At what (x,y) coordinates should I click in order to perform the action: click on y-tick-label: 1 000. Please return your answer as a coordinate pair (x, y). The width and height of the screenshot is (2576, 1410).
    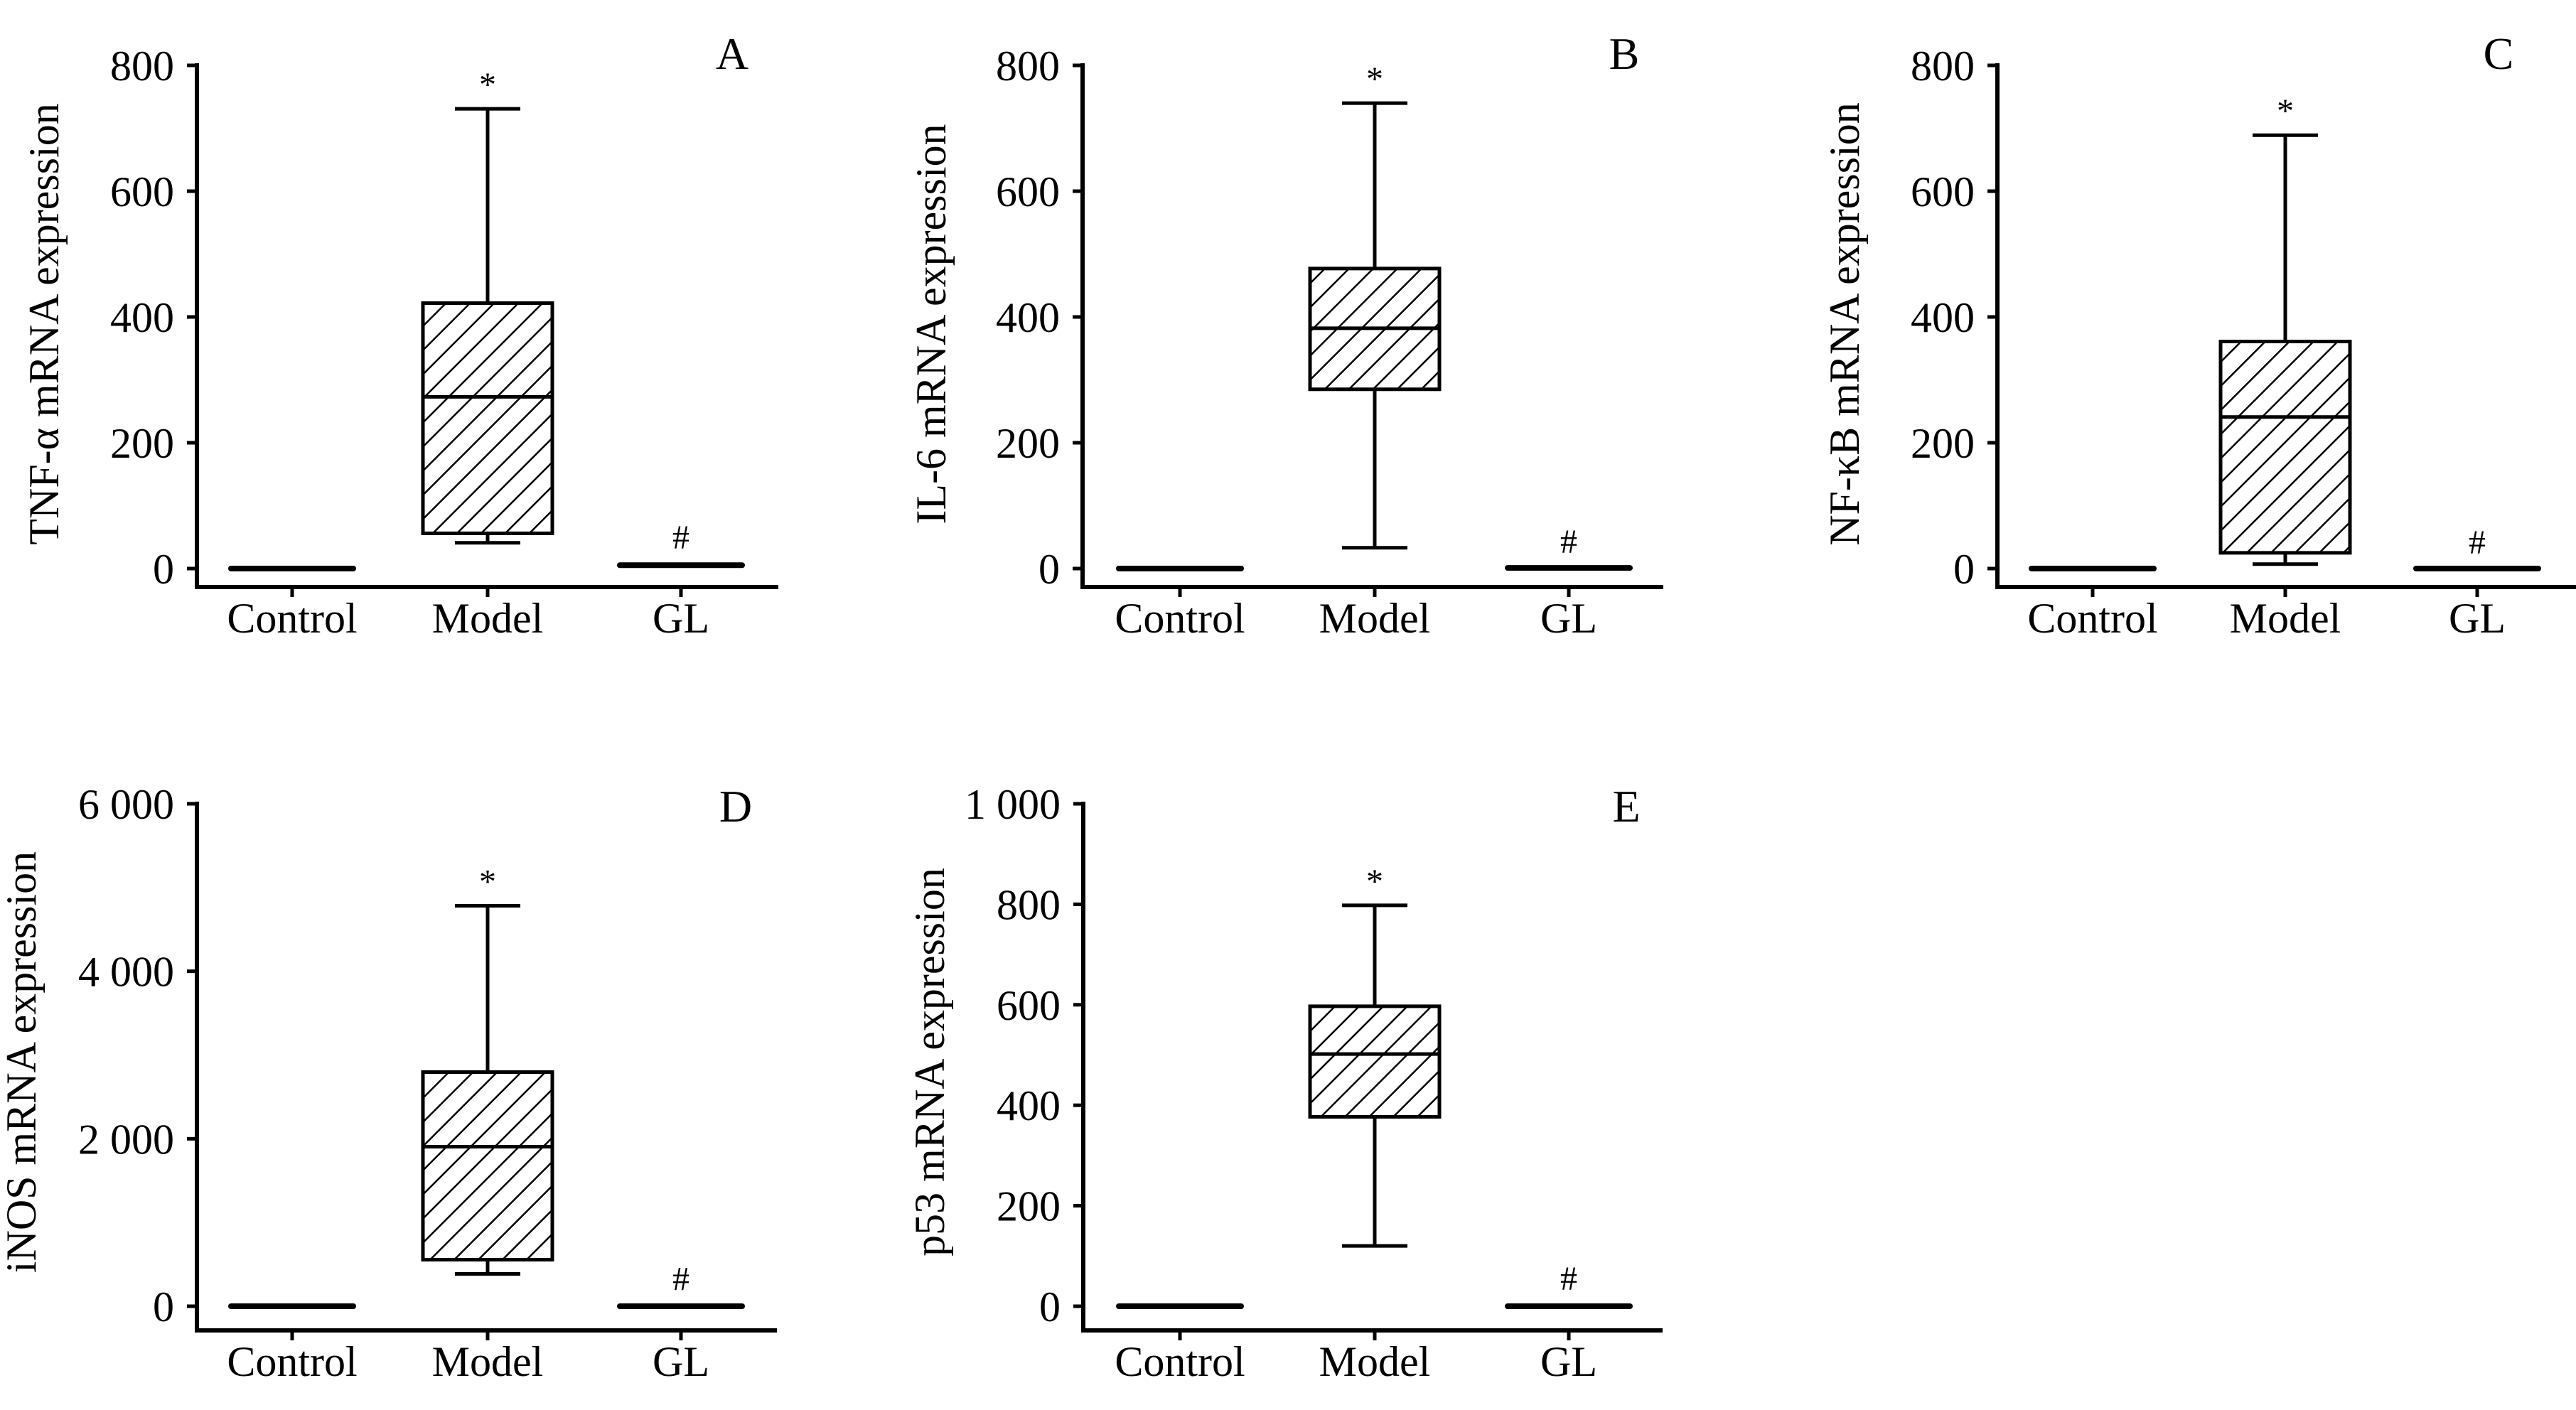
    Looking at the image, I should click on (1013, 804).